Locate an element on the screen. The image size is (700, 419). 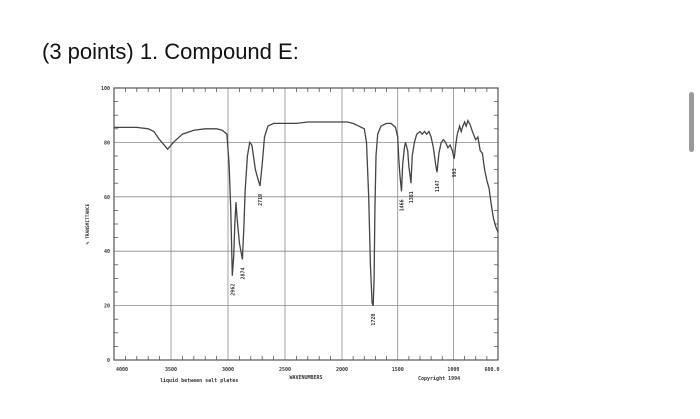
x-tick-labels: 4000 3500 3000 2500 2000 1500 1000 600.0 is located at coordinates (308, 370).